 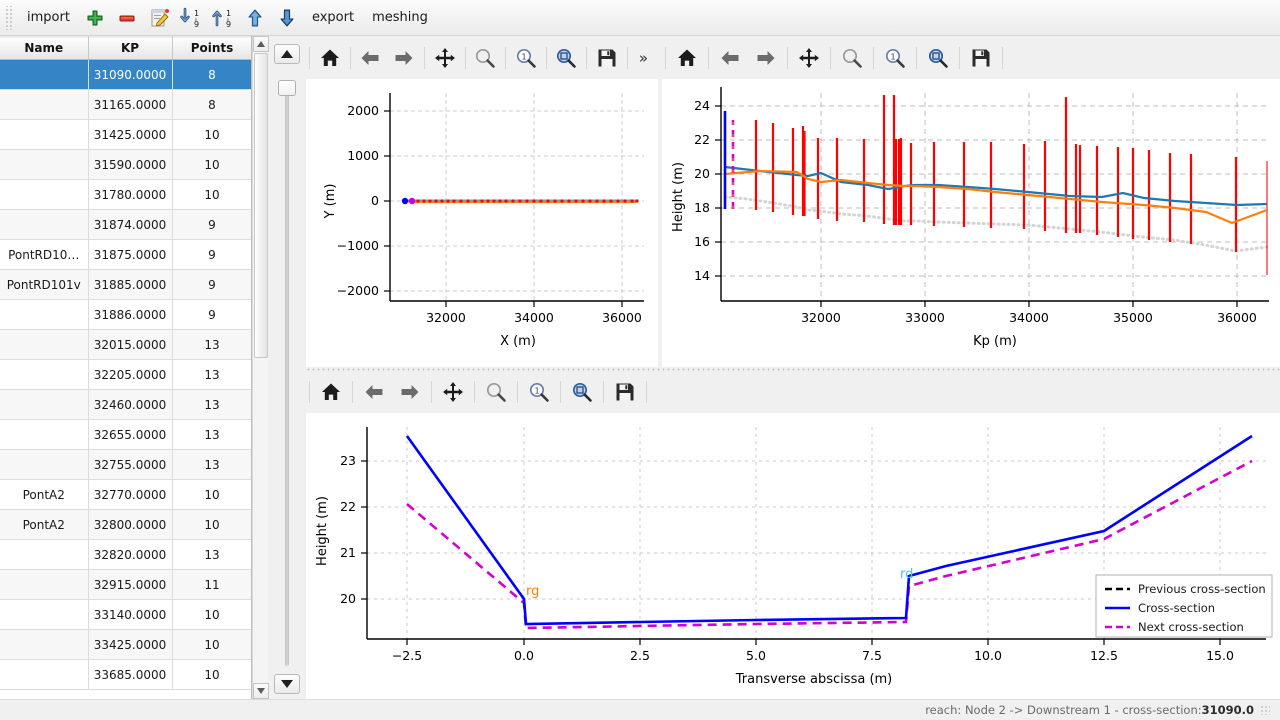 I want to click on table-row: 31886.0000 9, so click(x=125, y=314).